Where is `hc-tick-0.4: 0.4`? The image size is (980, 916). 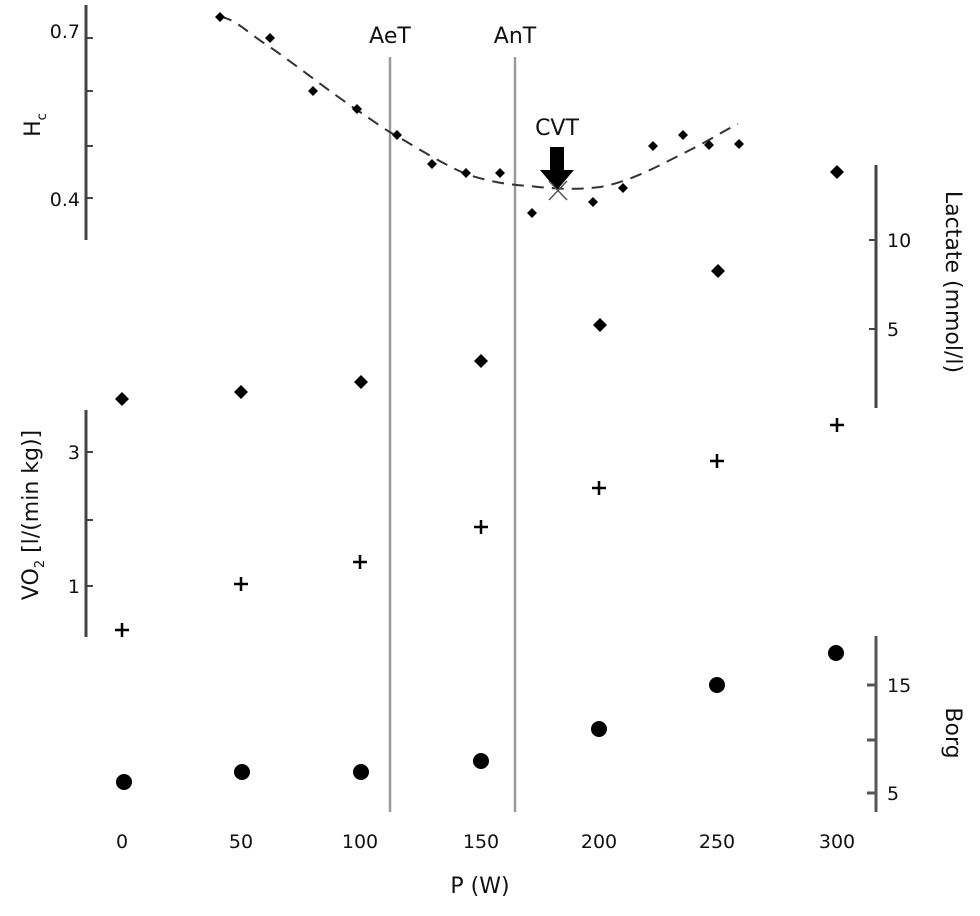
hc-tick-0.4: 0.4 is located at coordinates (65, 200).